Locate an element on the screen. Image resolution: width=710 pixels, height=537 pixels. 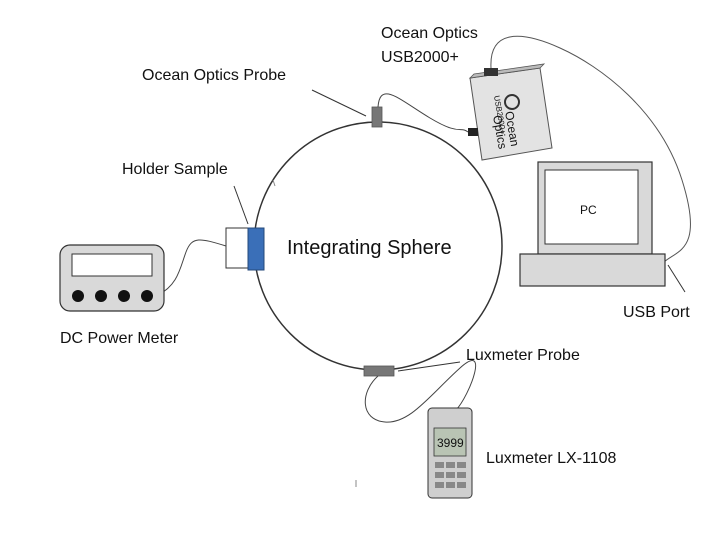
luxmeter-device-label: Luxmeter LX-1108 is located at coordinates (551, 458).